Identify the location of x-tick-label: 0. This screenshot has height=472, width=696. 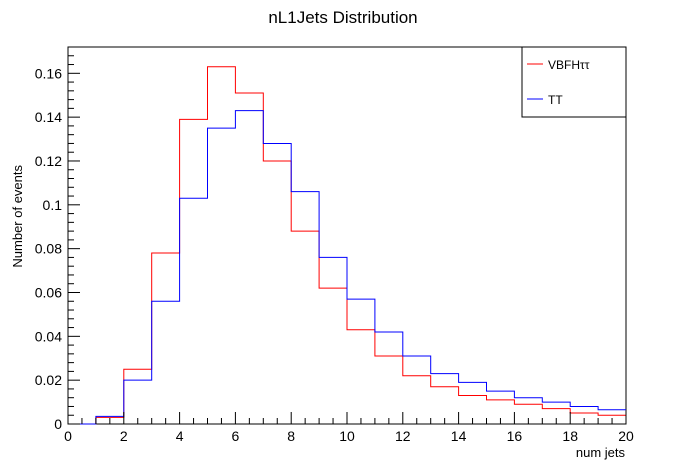
(68, 436).